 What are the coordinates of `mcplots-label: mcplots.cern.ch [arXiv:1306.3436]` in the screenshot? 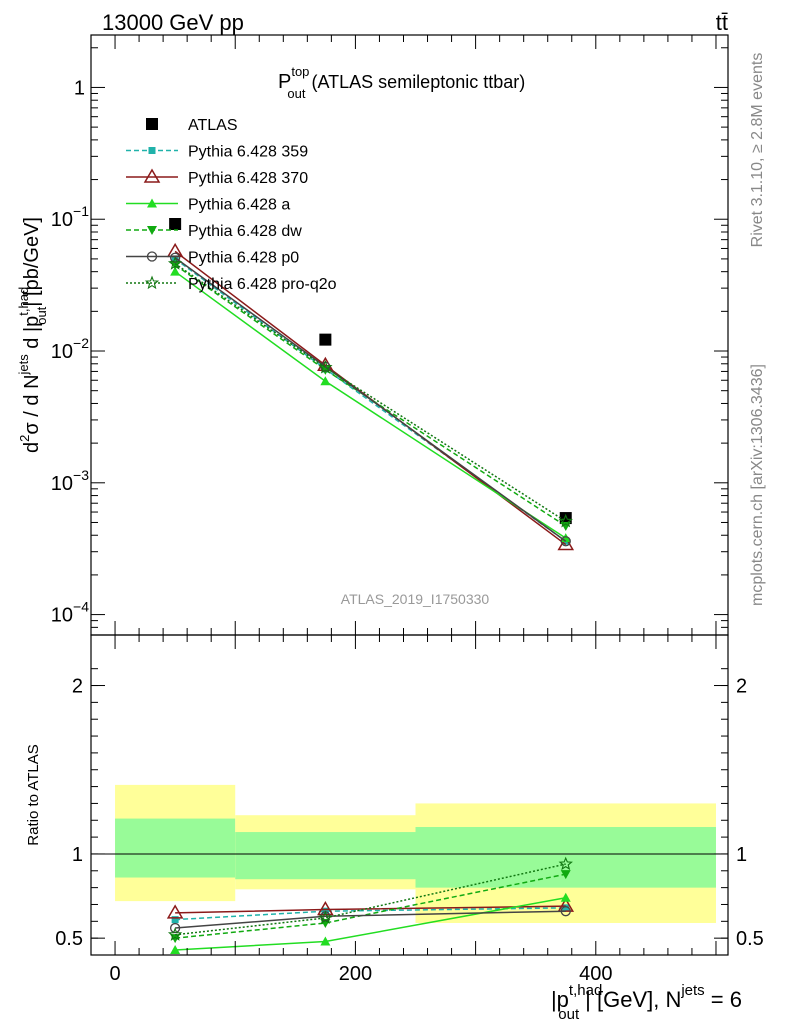 It's located at (757, 485).